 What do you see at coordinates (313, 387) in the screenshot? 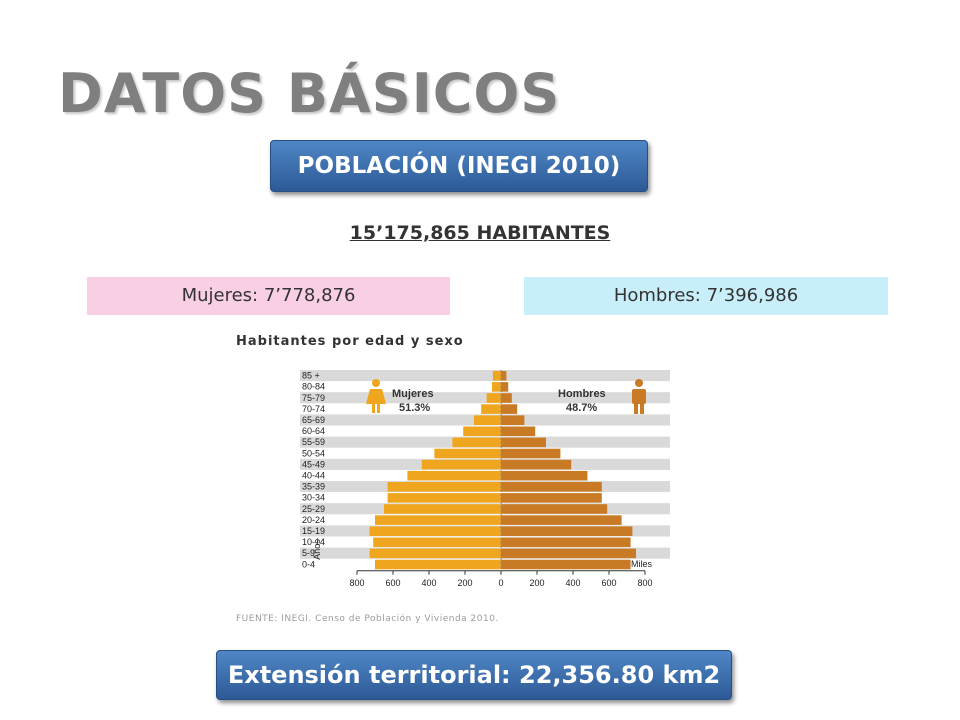
I see `age-label: 80-84` at bounding box center [313, 387].